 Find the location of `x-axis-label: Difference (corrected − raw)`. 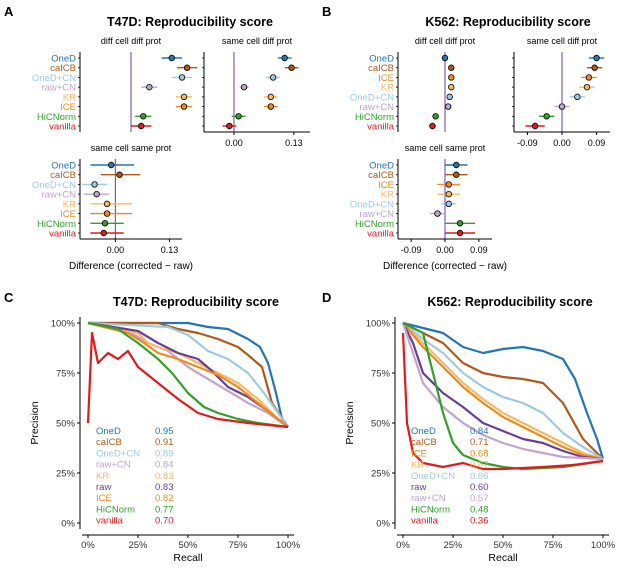

x-axis-label: Difference (corrected − raw) is located at coordinates (445, 266).